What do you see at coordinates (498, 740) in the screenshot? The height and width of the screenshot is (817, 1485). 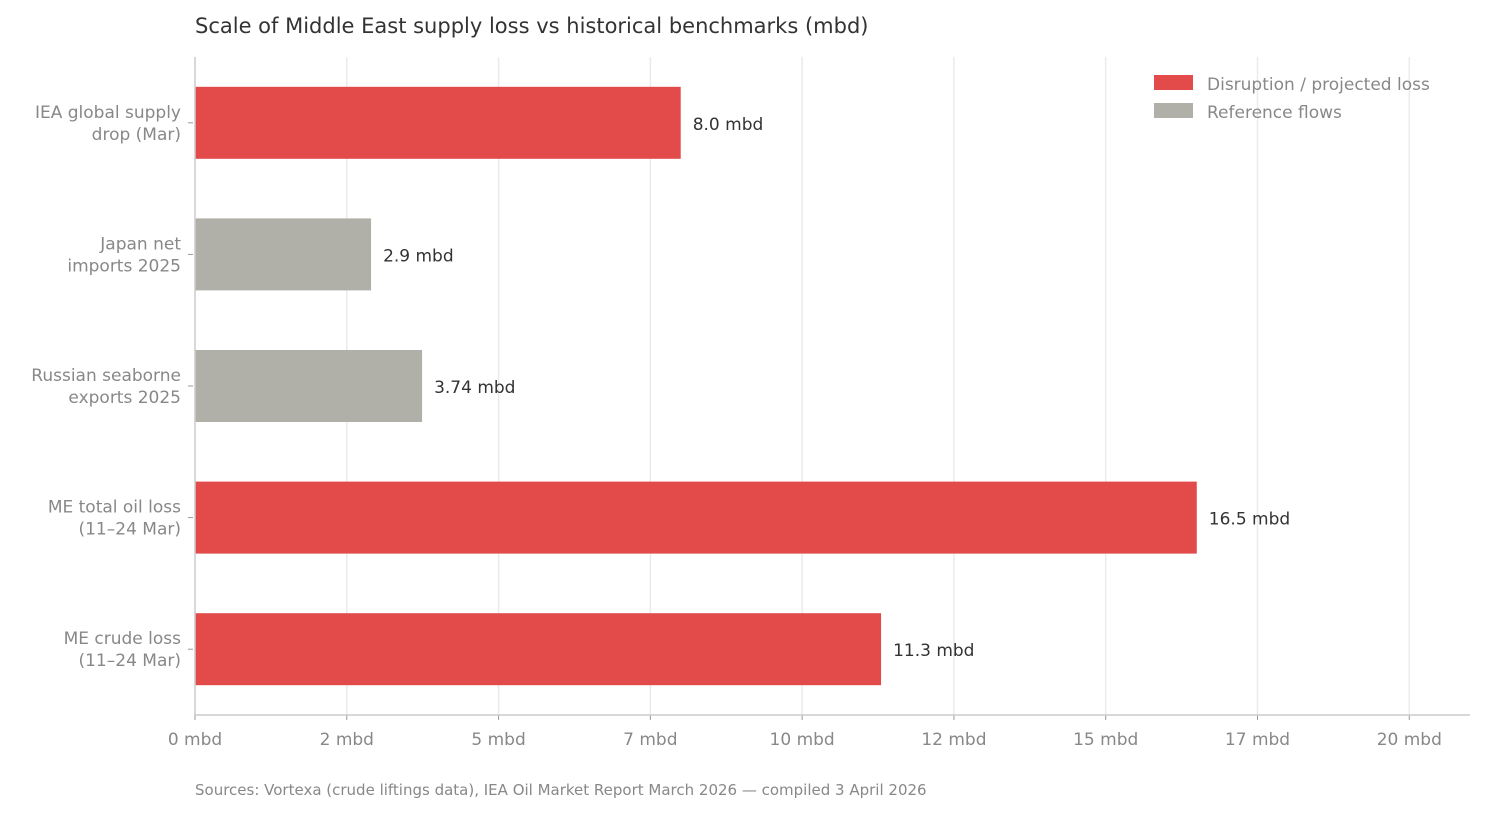 I see `x-tick-label: 5 mbd` at bounding box center [498, 740].